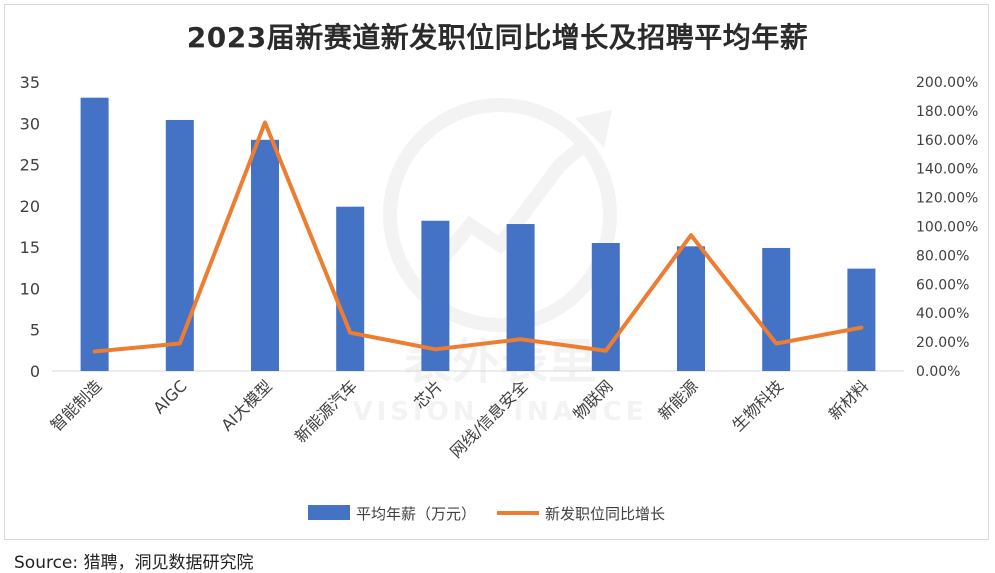  What do you see at coordinates (942, 314) in the screenshot?
I see `right-axis-tick-label: 40.00%` at bounding box center [942, 314].